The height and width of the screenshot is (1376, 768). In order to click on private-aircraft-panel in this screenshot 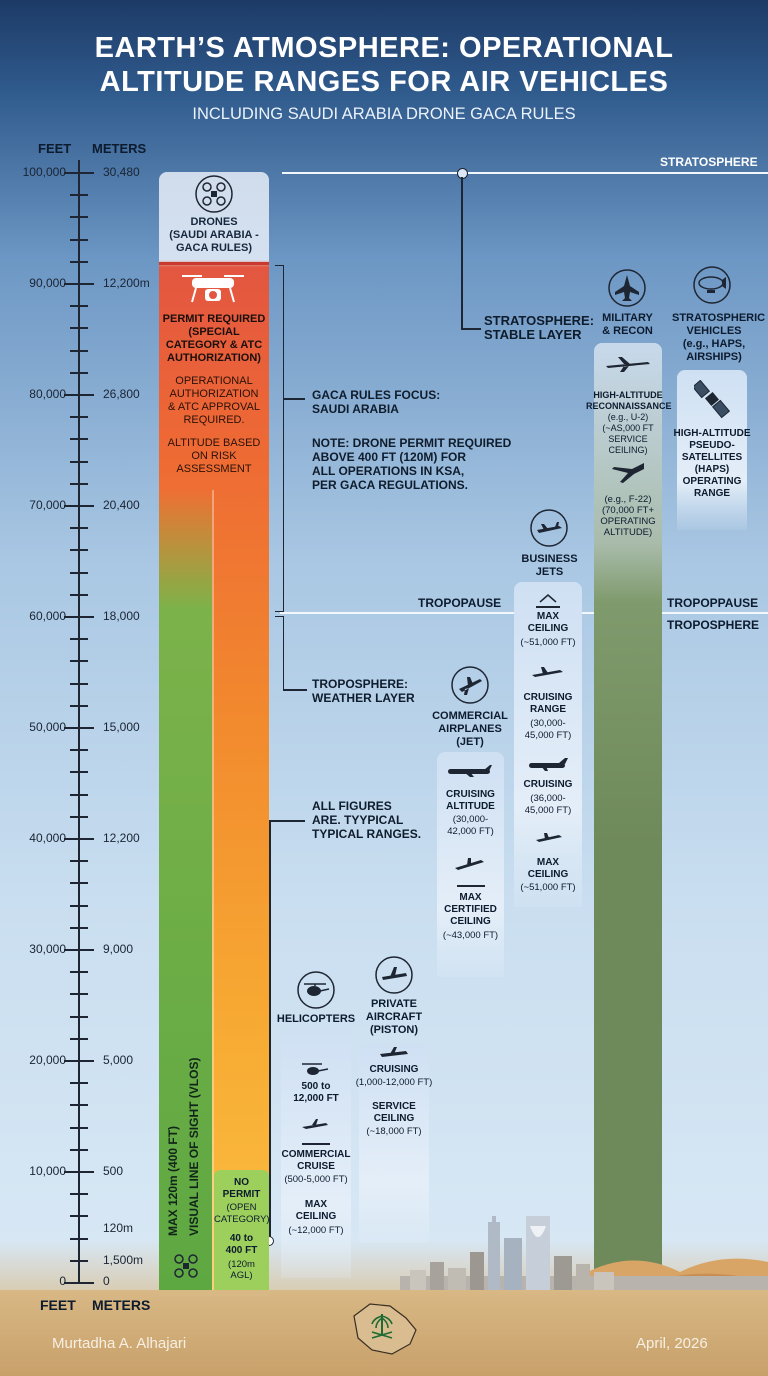, I will do `click(394, 1143)`.